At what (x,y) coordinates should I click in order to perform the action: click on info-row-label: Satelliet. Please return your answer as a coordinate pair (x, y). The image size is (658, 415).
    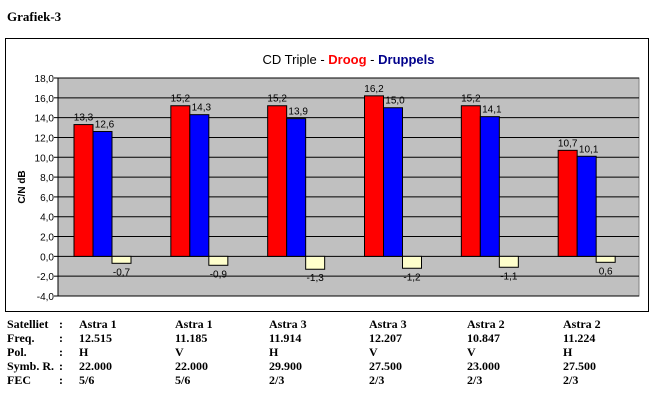
    Looking at the image, I should click on (28, 324).